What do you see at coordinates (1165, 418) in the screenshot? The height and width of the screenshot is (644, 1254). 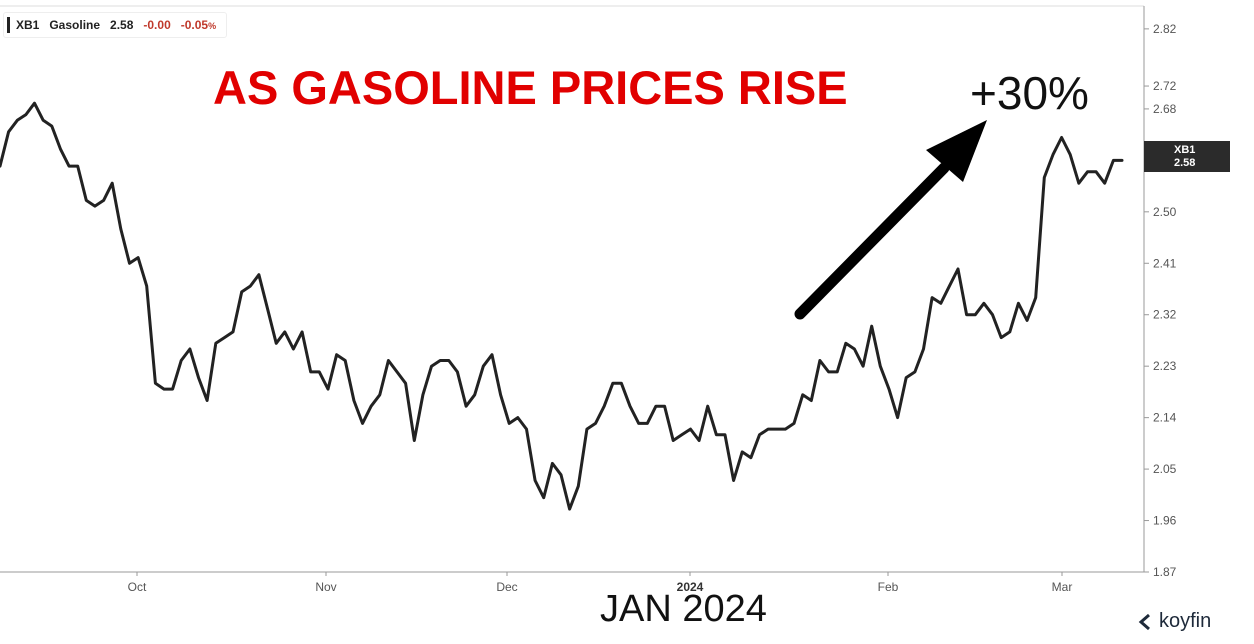 I see `y-tick-label: 2.14` at bounding box center [1165, 418].